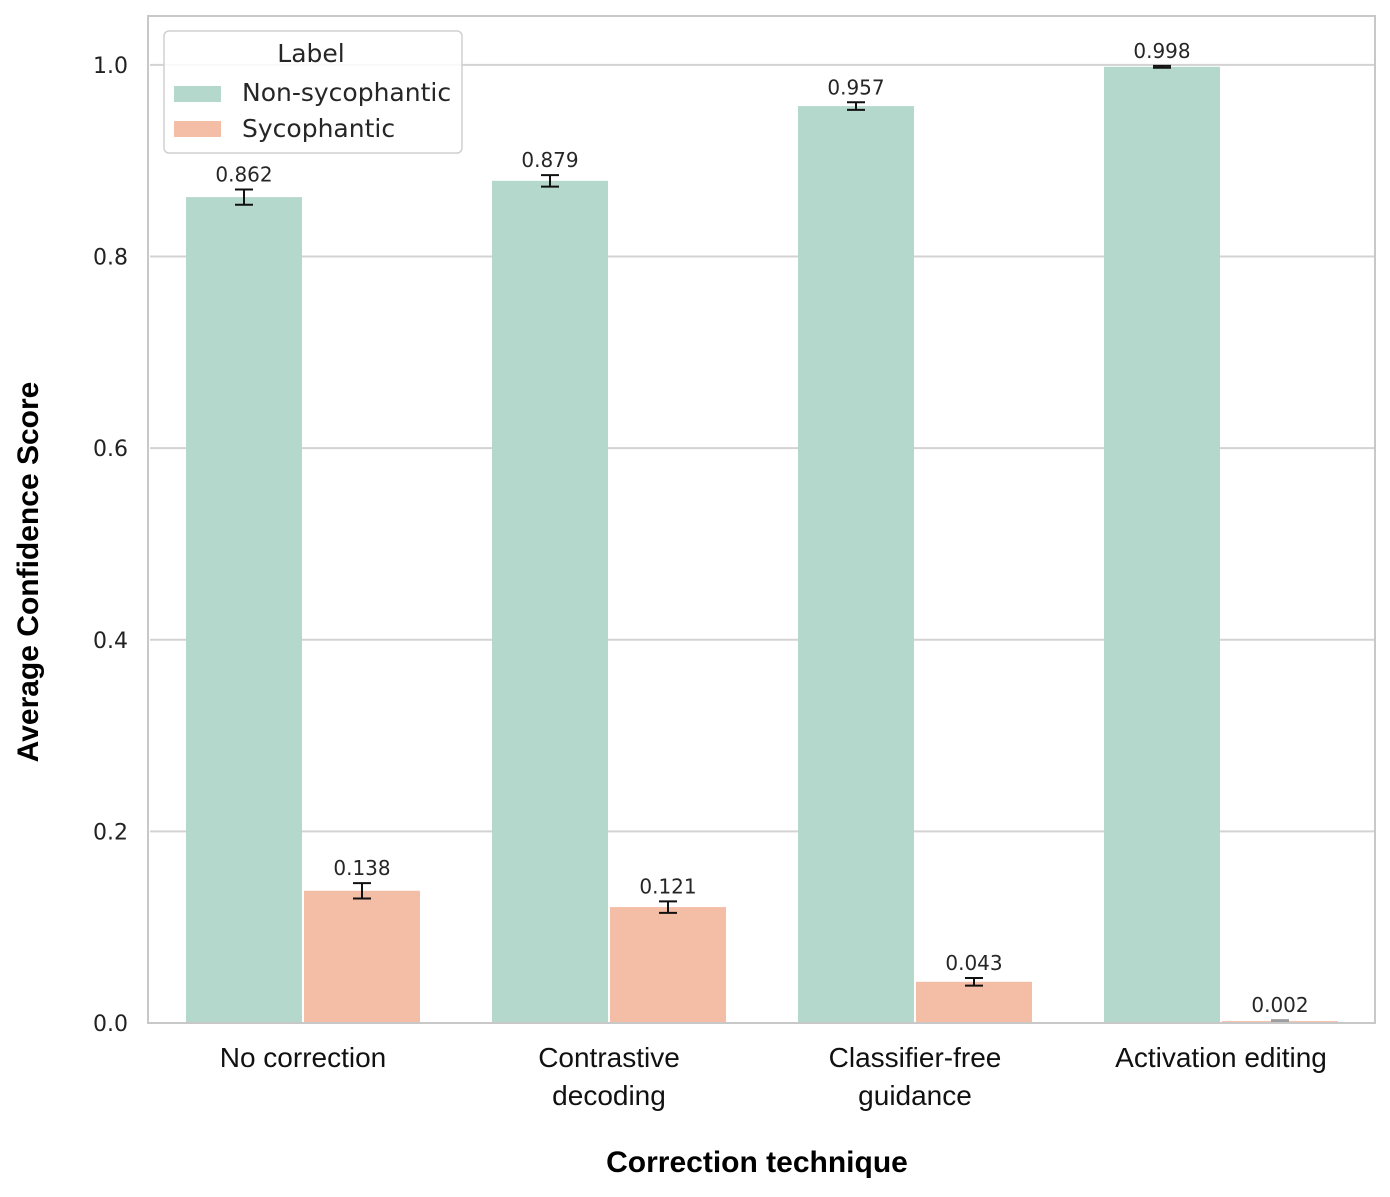 The height and width of the screenshot is (1197, 1390). Describe the element at coordinates (110, 641) in the screenshot. I see `y-tick-label: 0.4` at that location.